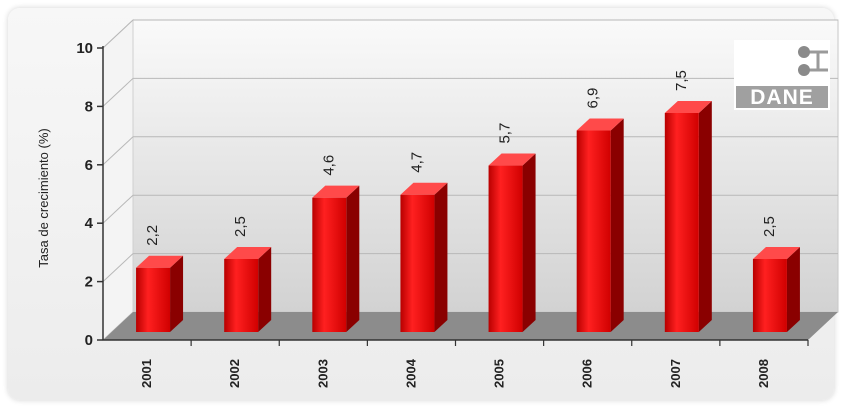  What do you see at coordinates (89, 282) in the screenshot?
I see `y-tick-label: 2` at bounding box center [89, 282].